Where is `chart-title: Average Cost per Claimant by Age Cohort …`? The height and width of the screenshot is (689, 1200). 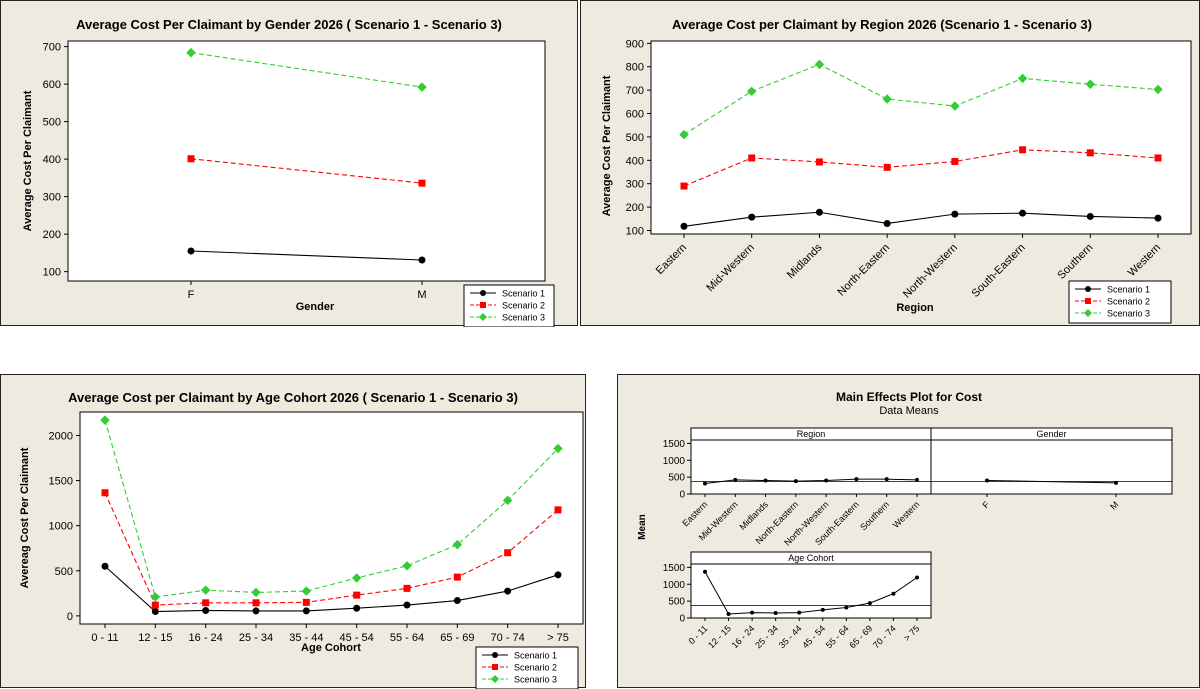 chart-title: Average Cost per Claimant by Age Cohort … is located at coordinates (293, 397).